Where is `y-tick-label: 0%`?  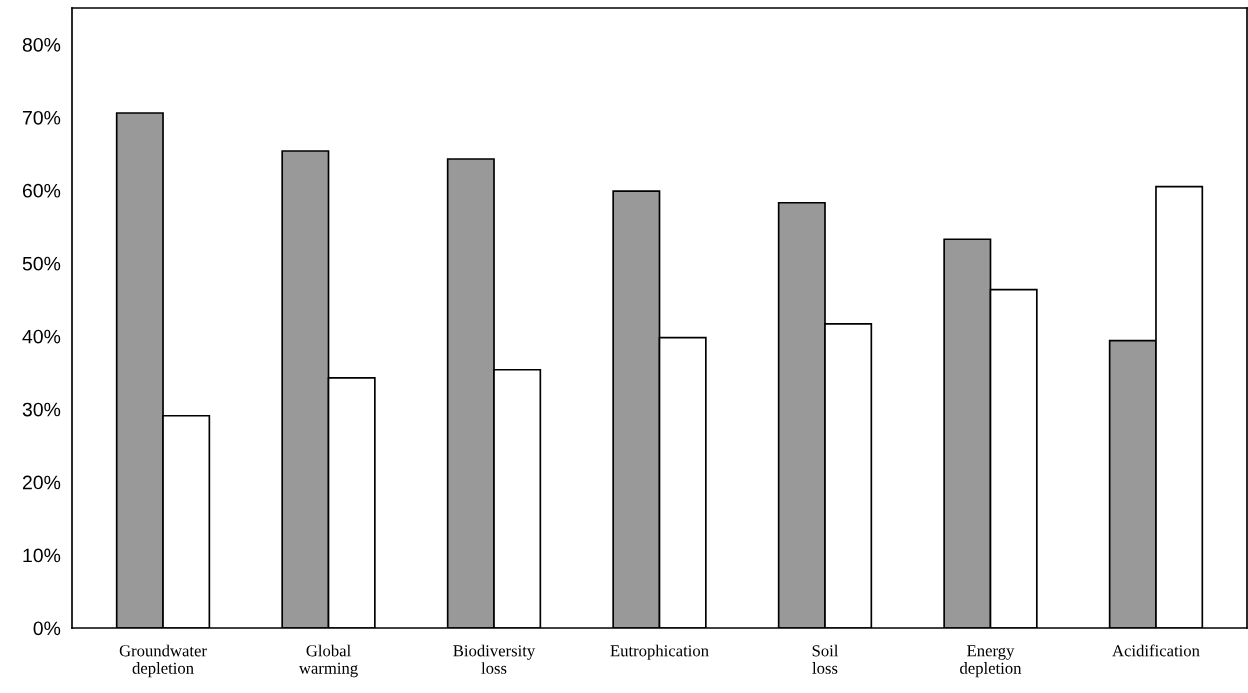 y-tick-label: 0% is located at coordinates (47, 628).